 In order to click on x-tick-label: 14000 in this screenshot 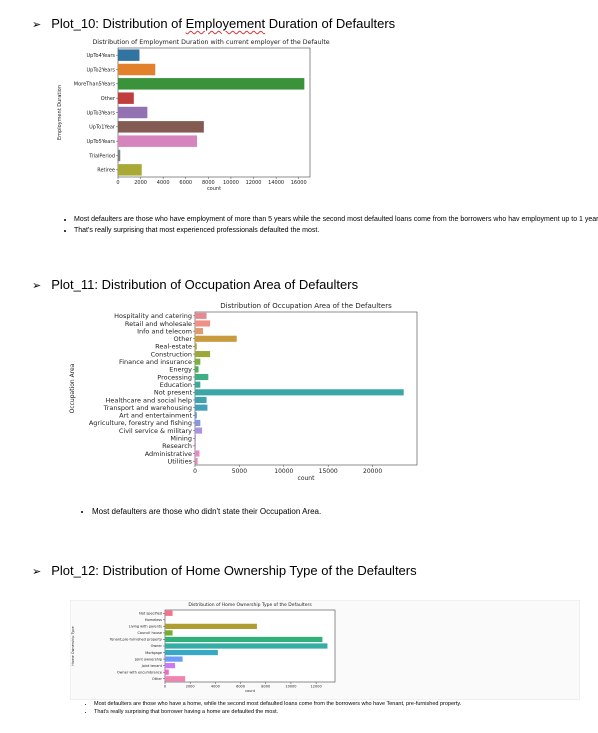, I will do `click(276, 183)`.